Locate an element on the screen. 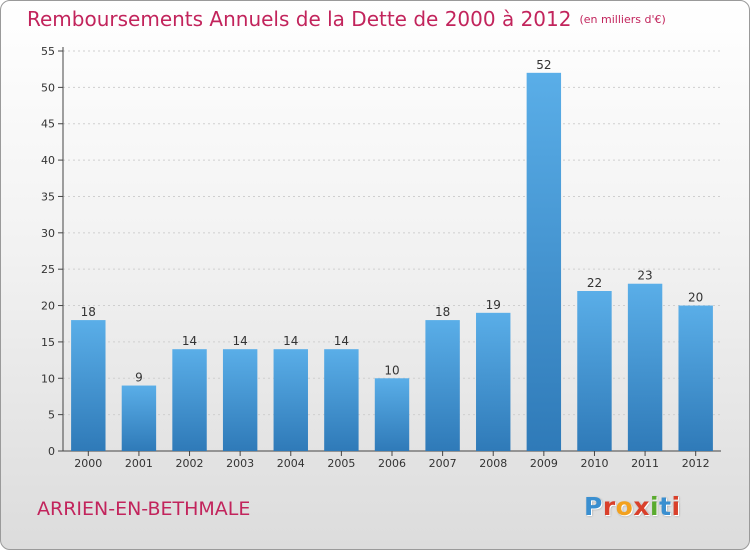 This screenshot has height=550, width=750. proxiti-logo: Proxiti is located at coordinates (632, 506).